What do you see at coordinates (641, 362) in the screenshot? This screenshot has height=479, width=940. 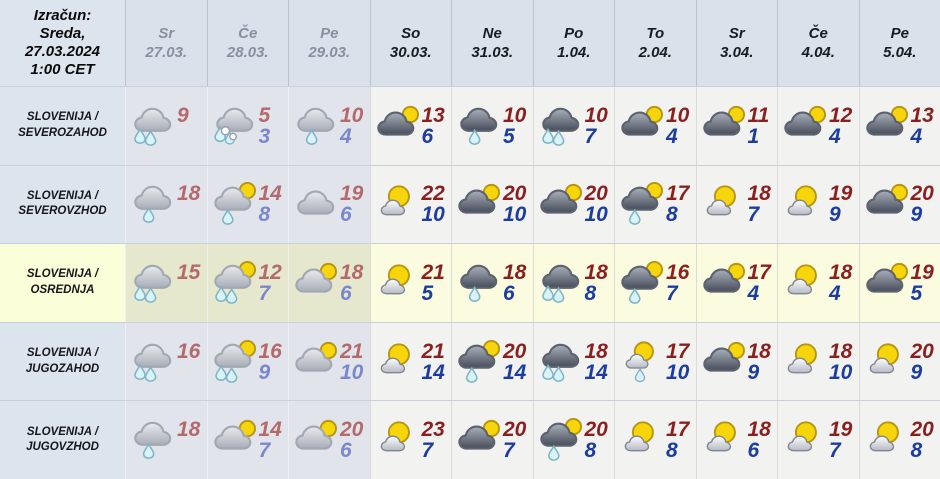 I see `sun-cloud-rain-1-icon` at bounding box center [641, 362].